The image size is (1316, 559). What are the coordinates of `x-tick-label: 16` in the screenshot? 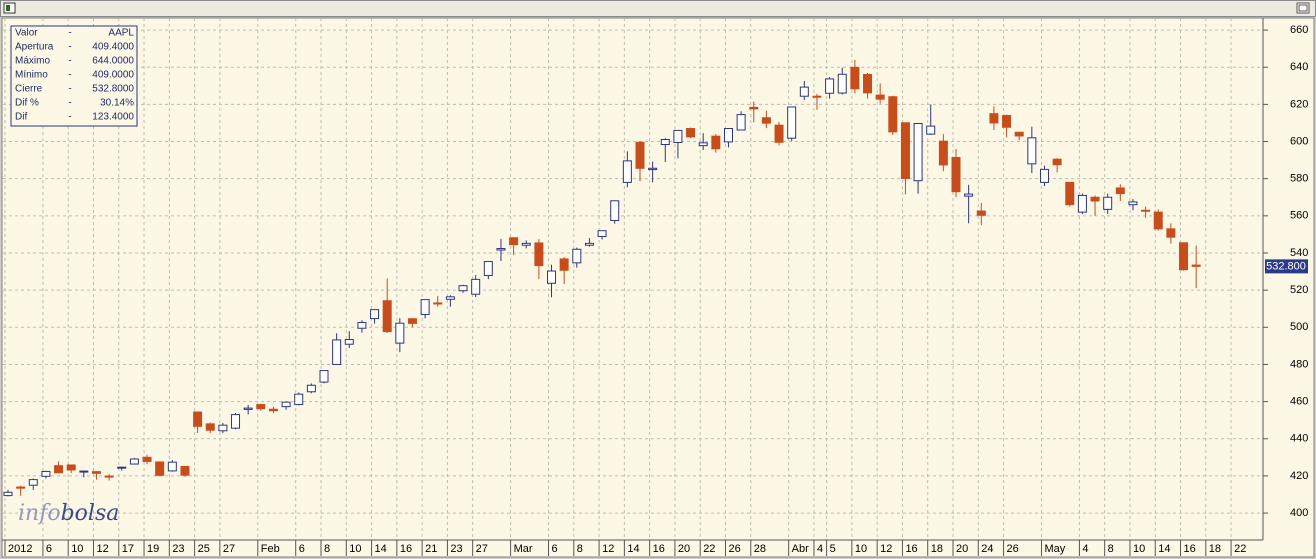 It's located at (406, 549).